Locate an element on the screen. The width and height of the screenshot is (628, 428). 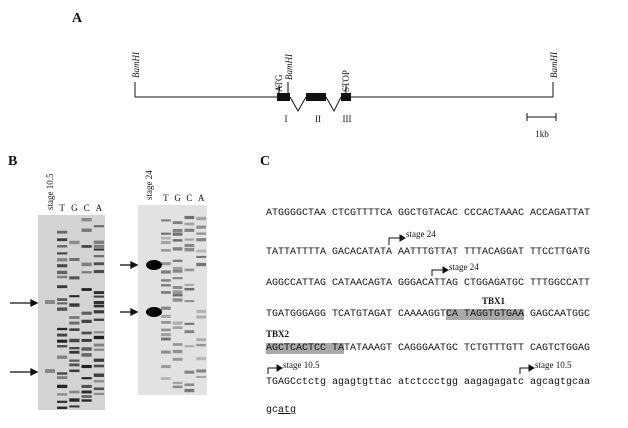
start-label: stage 24 is located at coordinates (464, 267).